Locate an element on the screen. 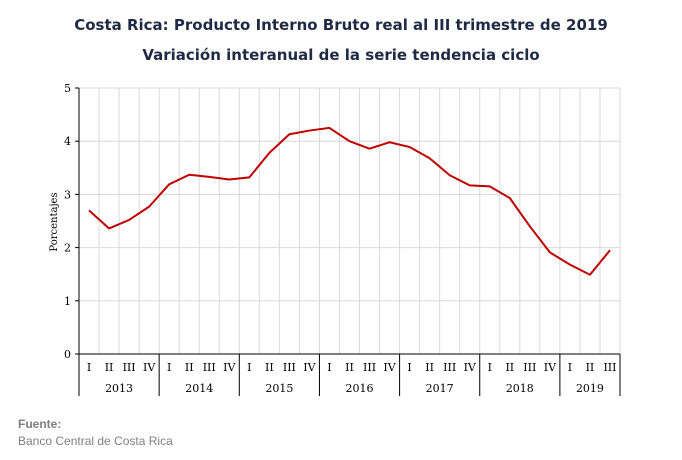 The width and height of the screenshot is (682, 460). y-tick-label: 1 is located at coordinates (67, 301).